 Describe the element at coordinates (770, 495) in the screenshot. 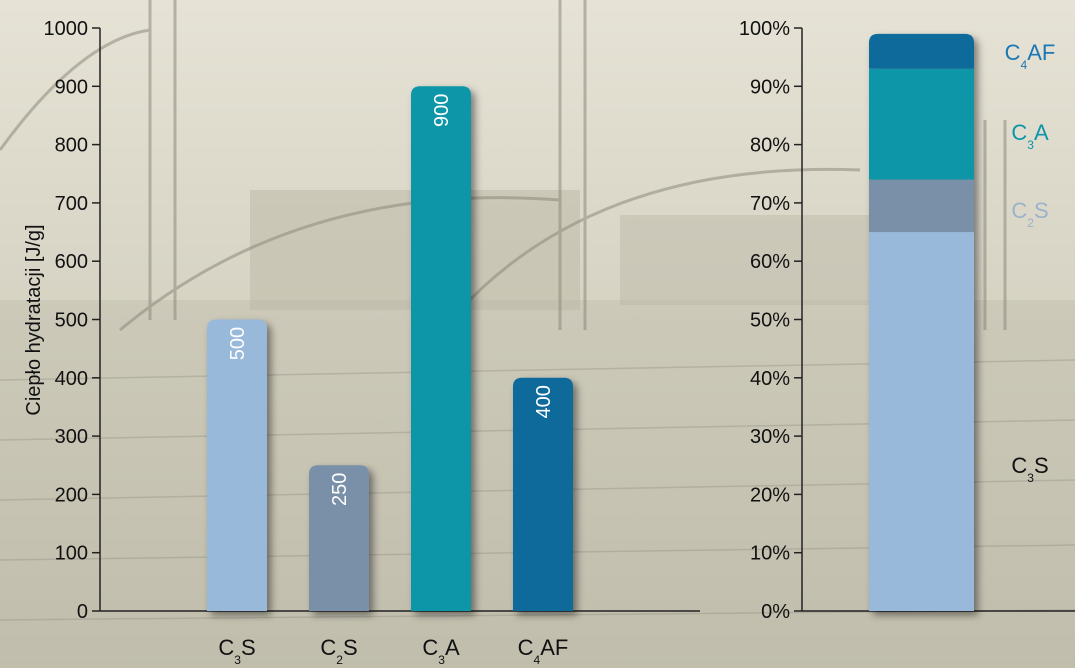

I see `y-tick-label: 20%` at that location.